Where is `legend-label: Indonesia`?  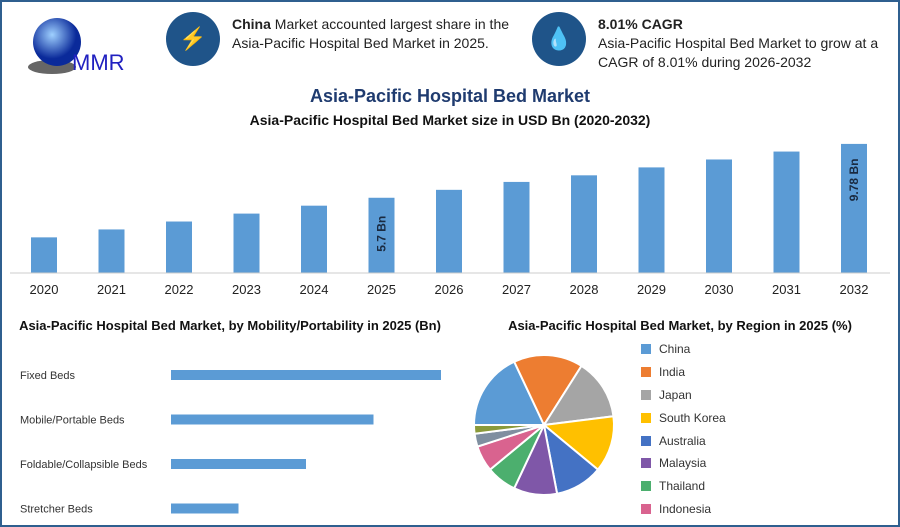
legend-label: Indonesia is located at coordinates (685, 508).